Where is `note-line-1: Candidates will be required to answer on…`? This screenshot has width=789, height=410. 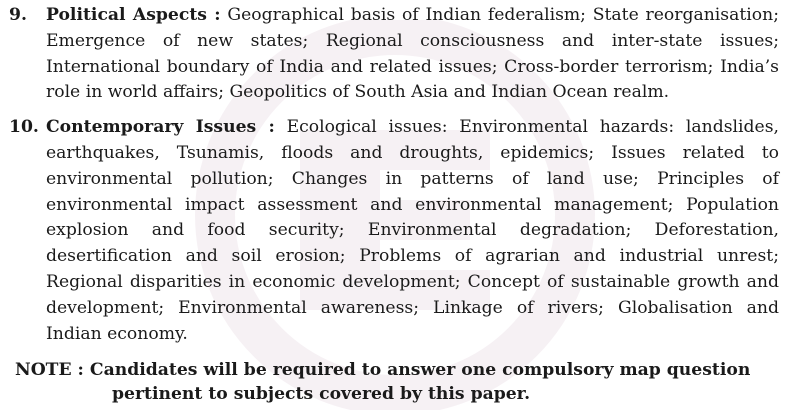 note-line-1: Candidates will be required to answer on… is located at coordinates (417, 370).